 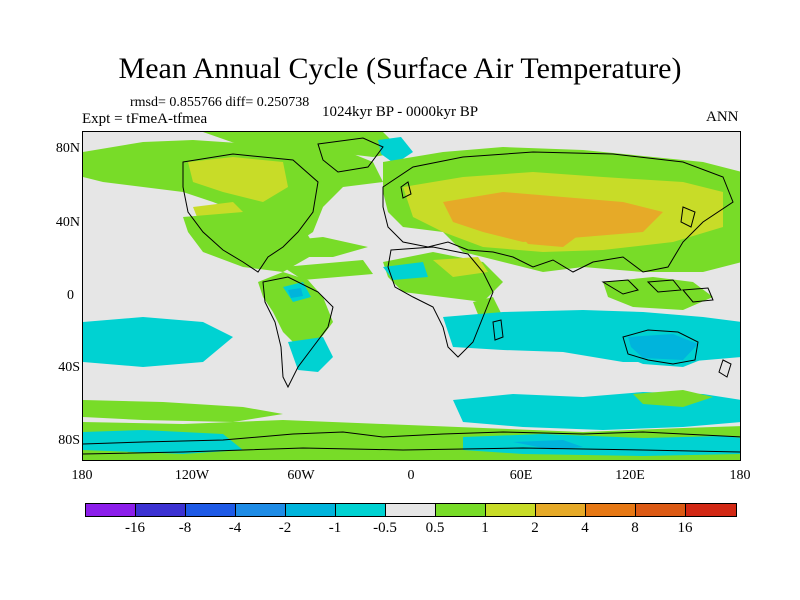 I want to click on mid-atlantic-strip, so click(x=328, y=270).